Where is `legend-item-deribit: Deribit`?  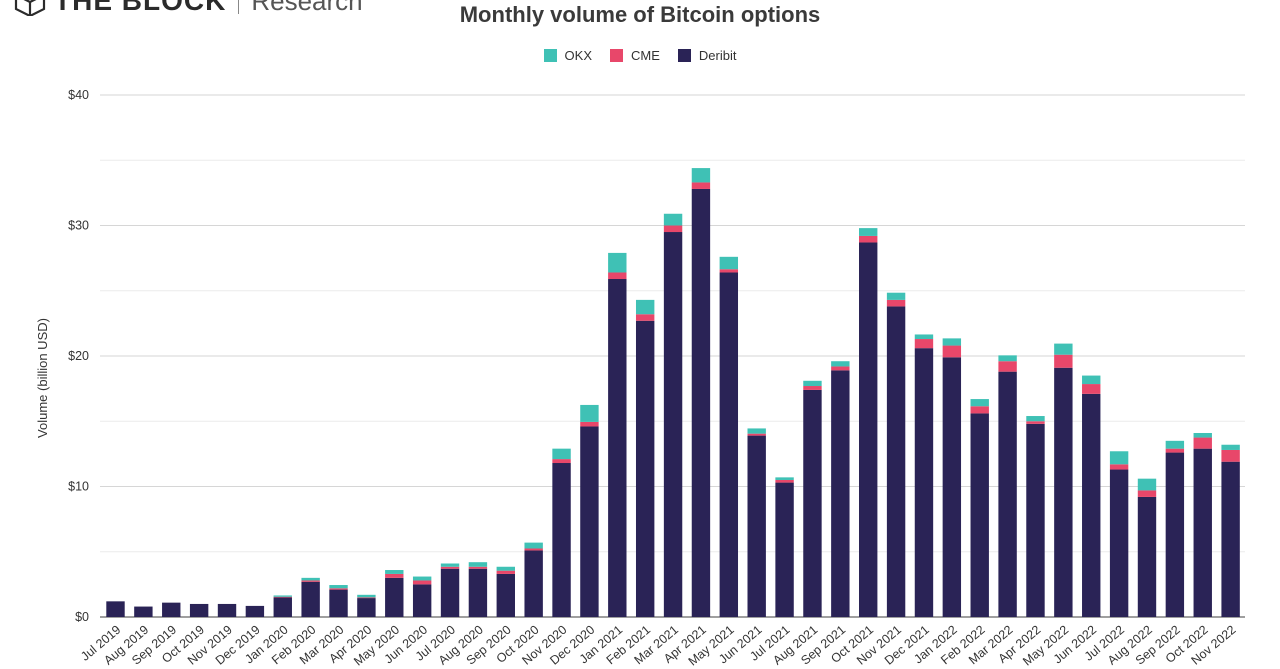
legend-item-deribit: Deribit is located at coordinates (706, 55).